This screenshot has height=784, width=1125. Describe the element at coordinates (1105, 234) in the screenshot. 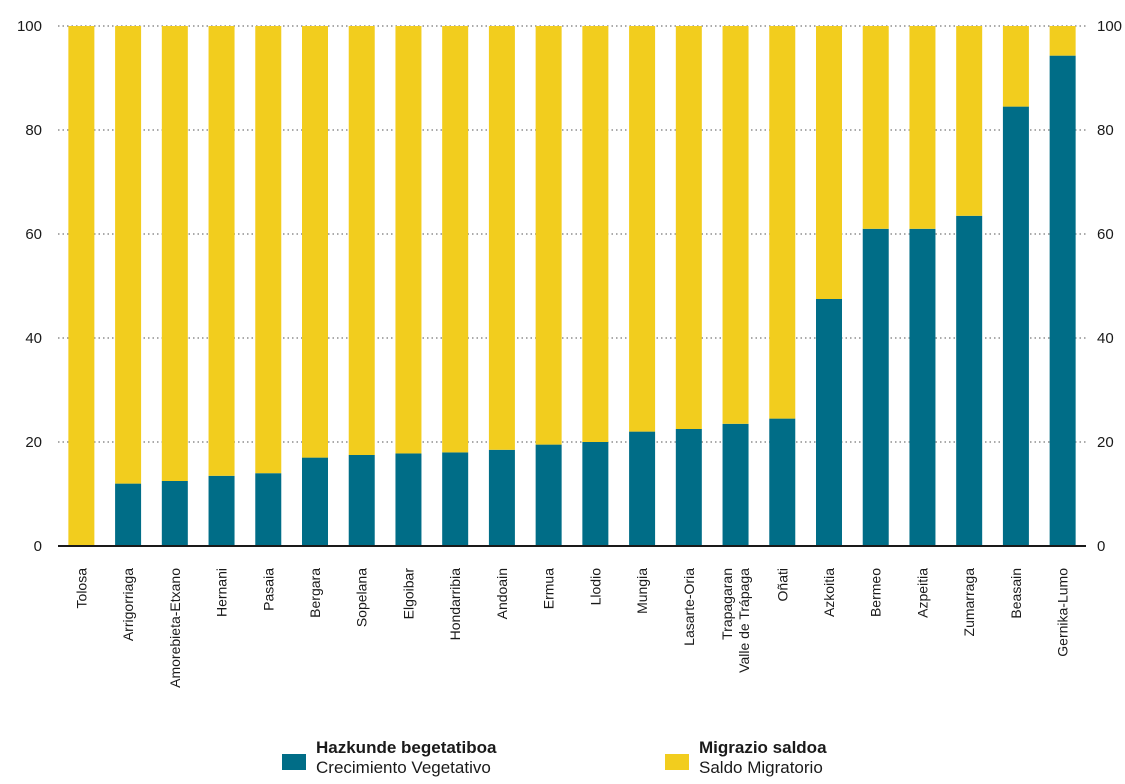

I see `y-tick-label-right: 60` at that location.